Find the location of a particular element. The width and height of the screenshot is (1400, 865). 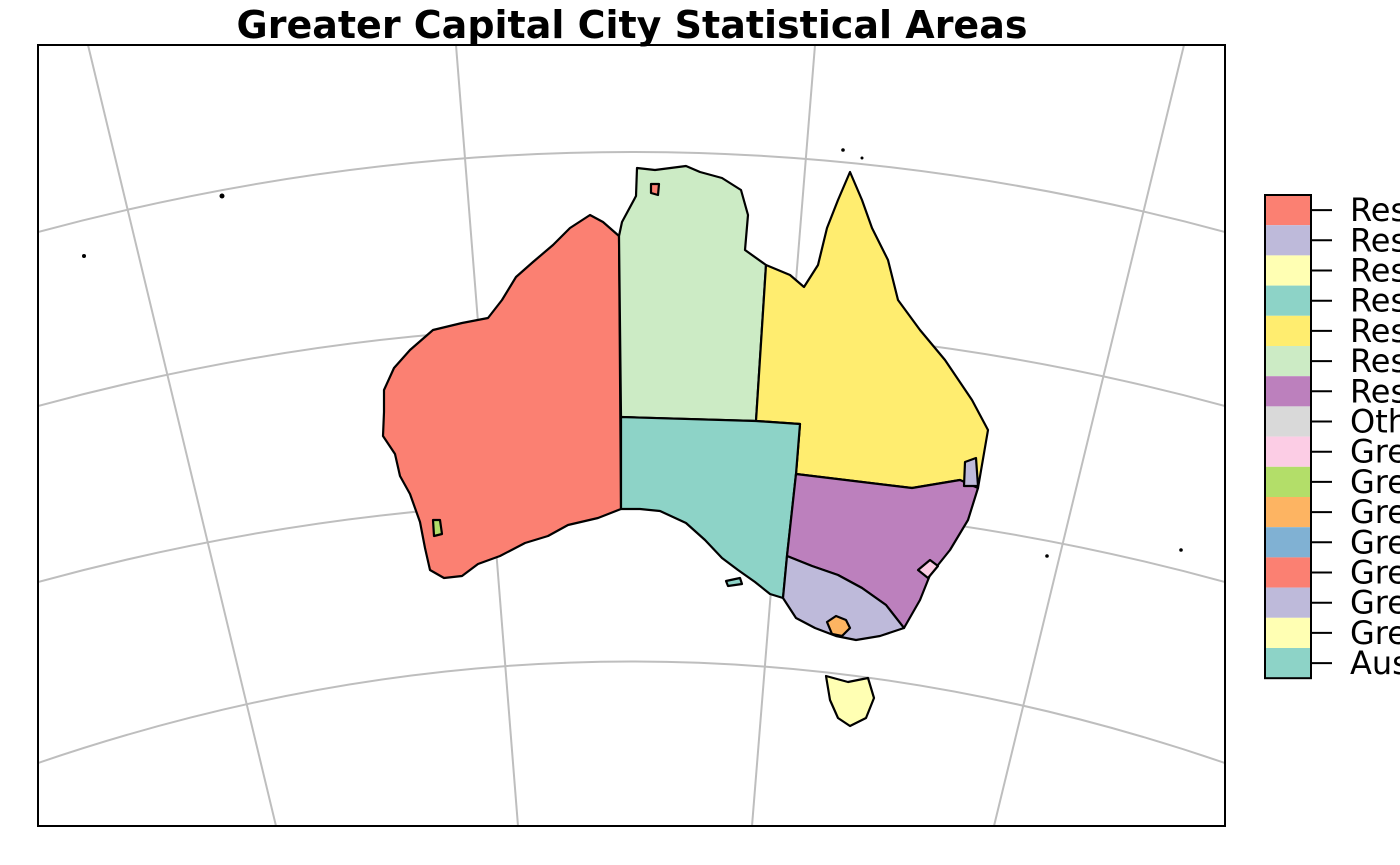

legend-border is located at coordinates (1288, 437).